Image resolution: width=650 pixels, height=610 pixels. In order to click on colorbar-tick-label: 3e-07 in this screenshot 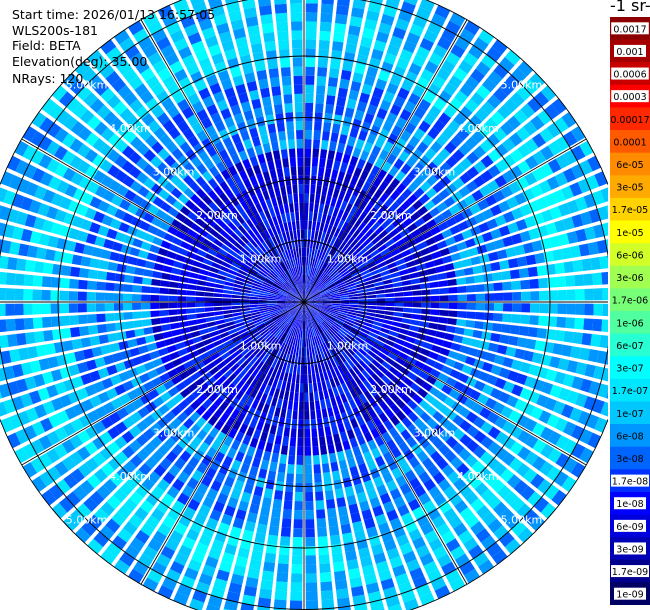, I will do `click(629, 369)`.